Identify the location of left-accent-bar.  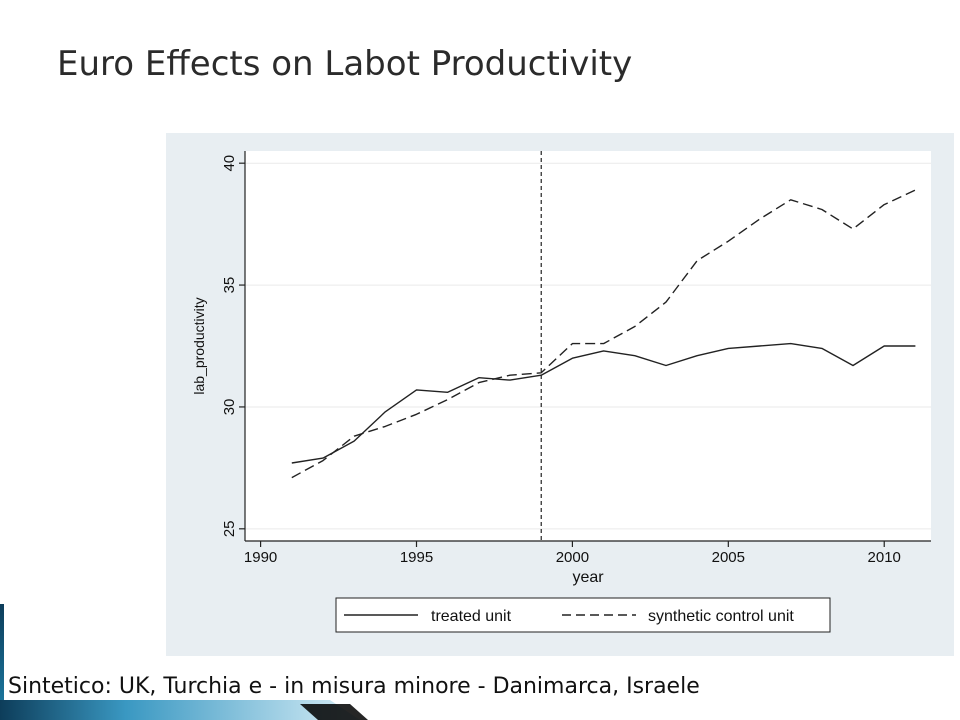
(2, 662).